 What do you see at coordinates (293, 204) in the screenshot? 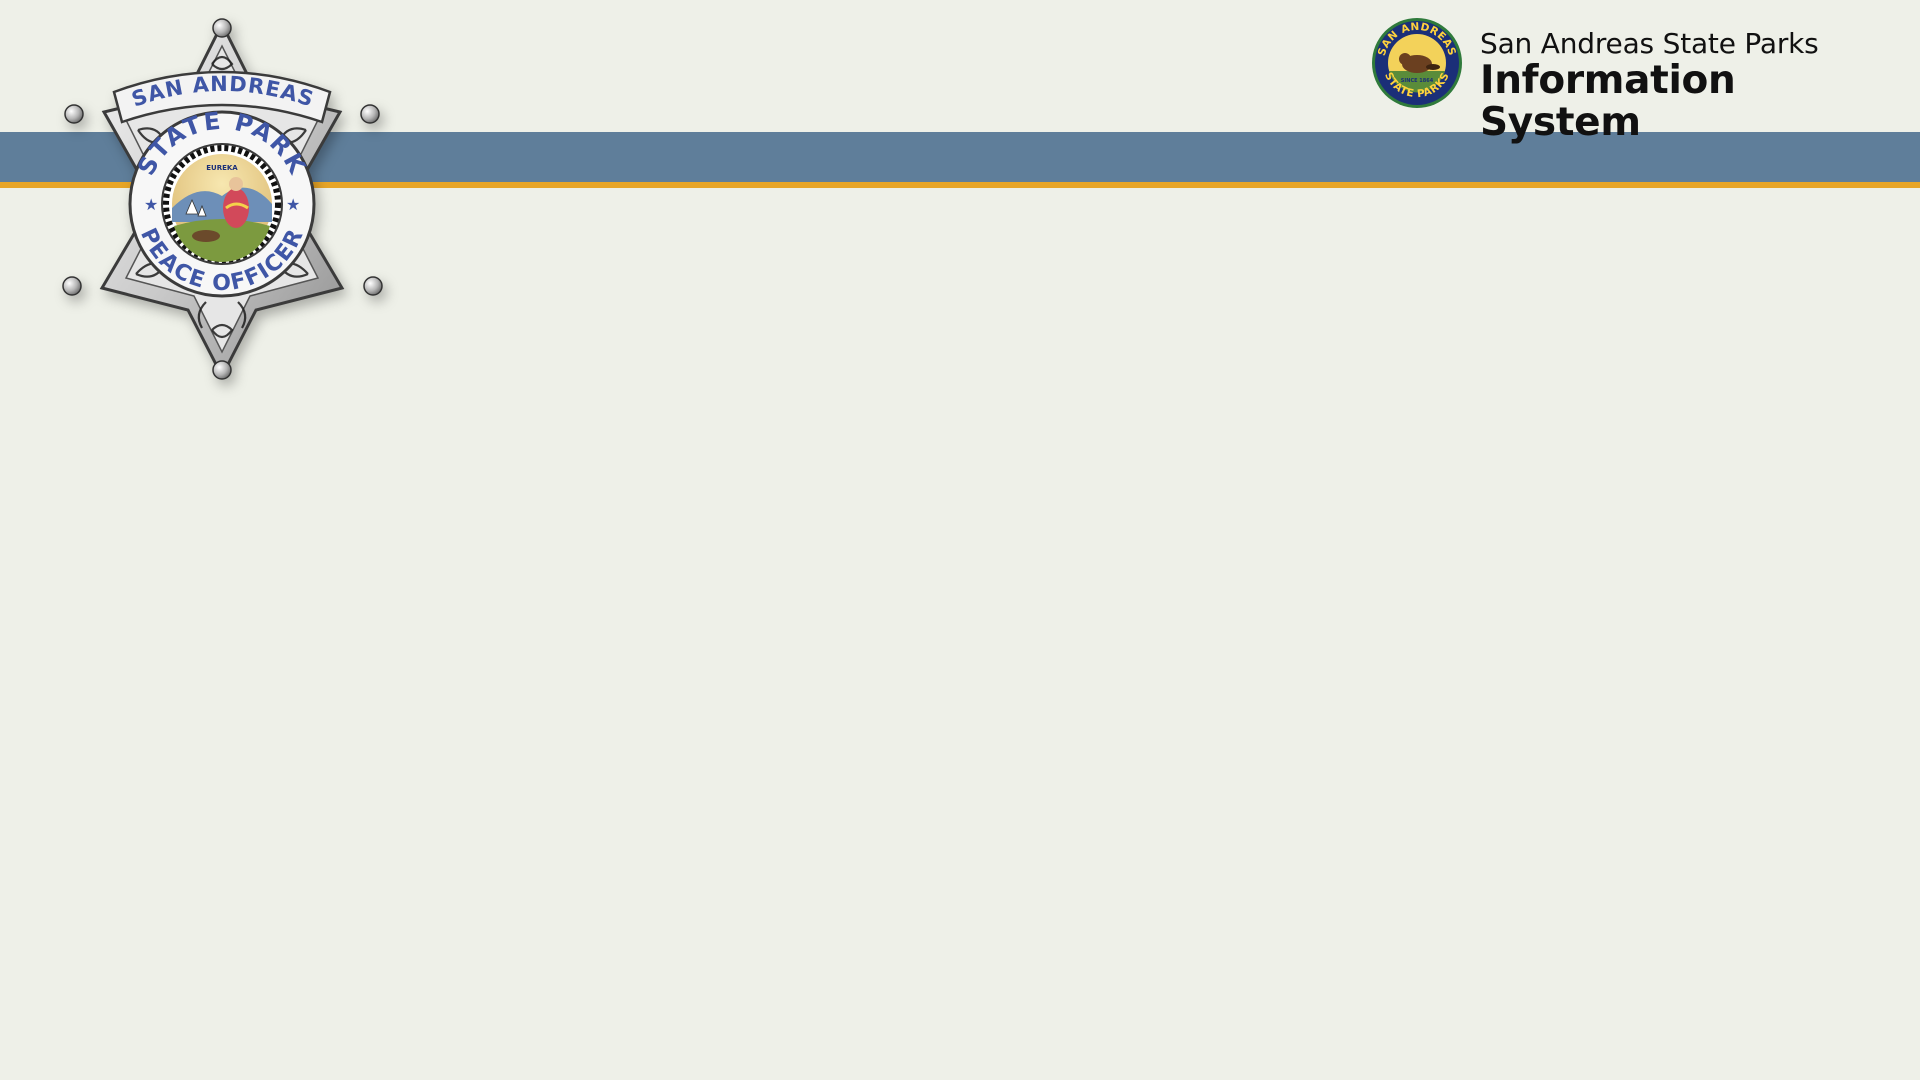
I see `badge-star-right-icon: ★` at bounding box center [293, 204].